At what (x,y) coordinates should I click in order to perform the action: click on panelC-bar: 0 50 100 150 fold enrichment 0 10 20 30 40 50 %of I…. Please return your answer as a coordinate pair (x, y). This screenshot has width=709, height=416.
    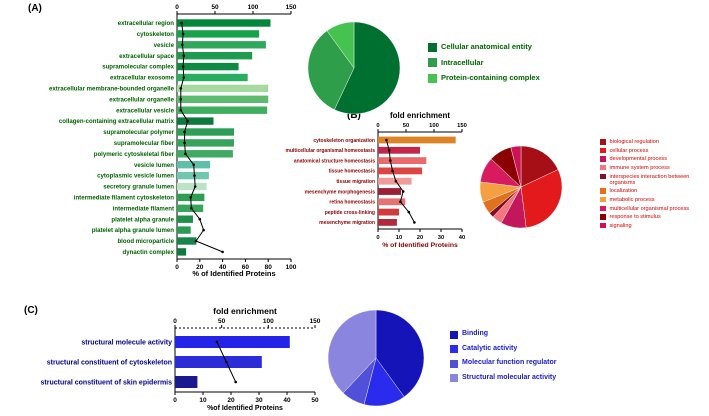
    Looking at the image, I should click on (181, 359).